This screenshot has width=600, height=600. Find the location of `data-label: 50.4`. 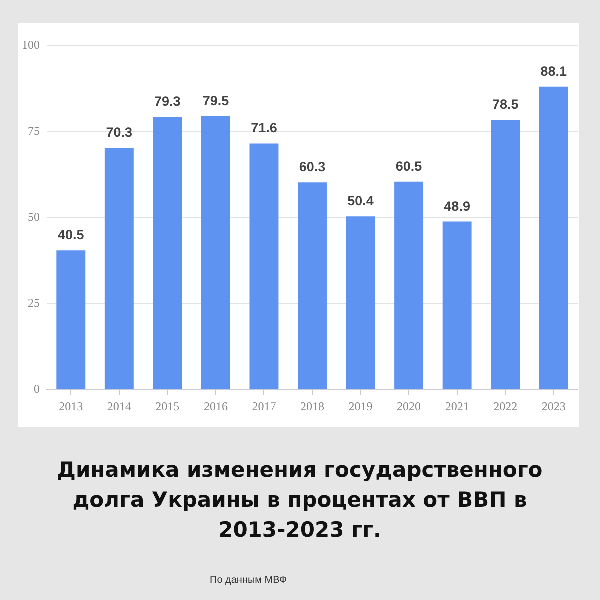

data-label: 50.4 is located at coordinates (361, 201).